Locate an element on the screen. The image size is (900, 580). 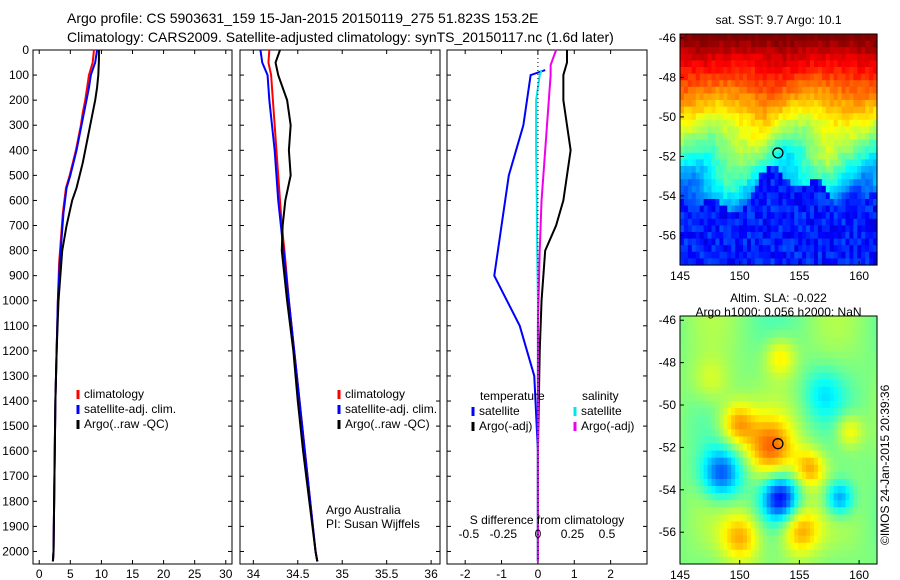
temperature-xtick-label: 20 is located at coordinates (164, 573).